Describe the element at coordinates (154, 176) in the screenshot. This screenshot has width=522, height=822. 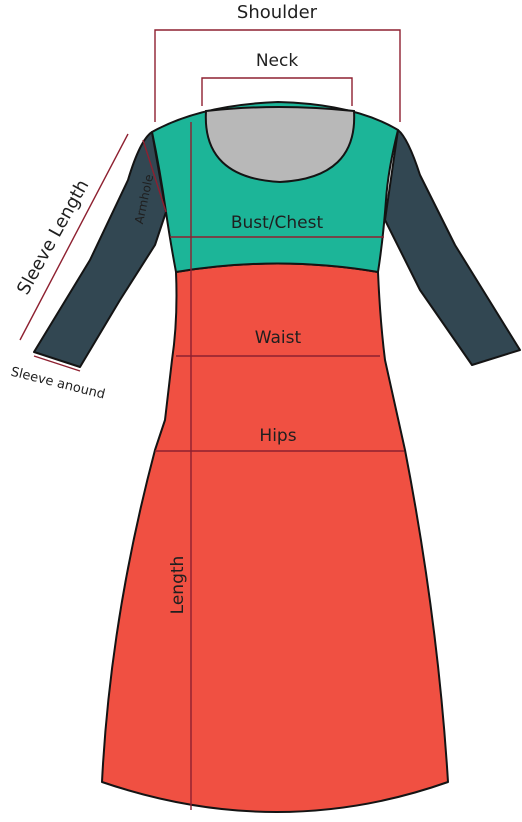
I see `armhole-line` at that location.